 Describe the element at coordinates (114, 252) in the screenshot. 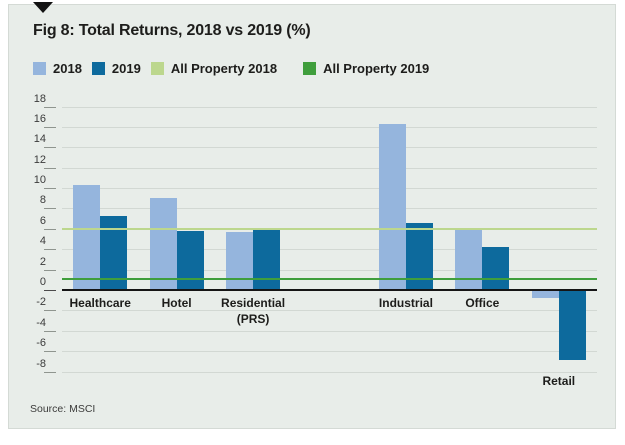

I see `bar-2019-healthcare` at that location.